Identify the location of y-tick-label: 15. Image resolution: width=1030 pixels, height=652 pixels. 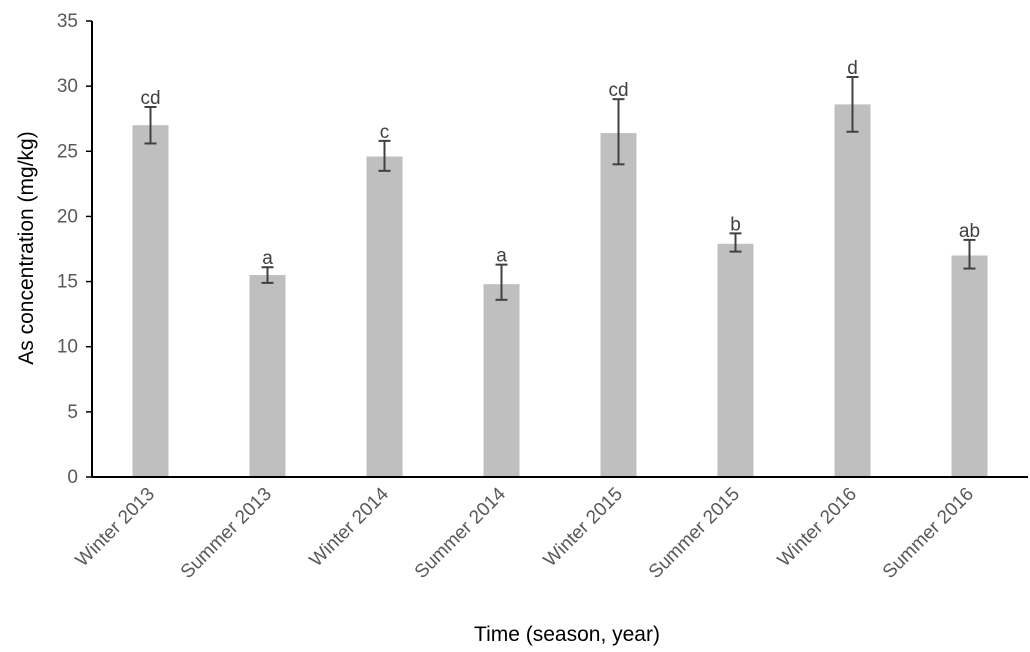
(67, 282).